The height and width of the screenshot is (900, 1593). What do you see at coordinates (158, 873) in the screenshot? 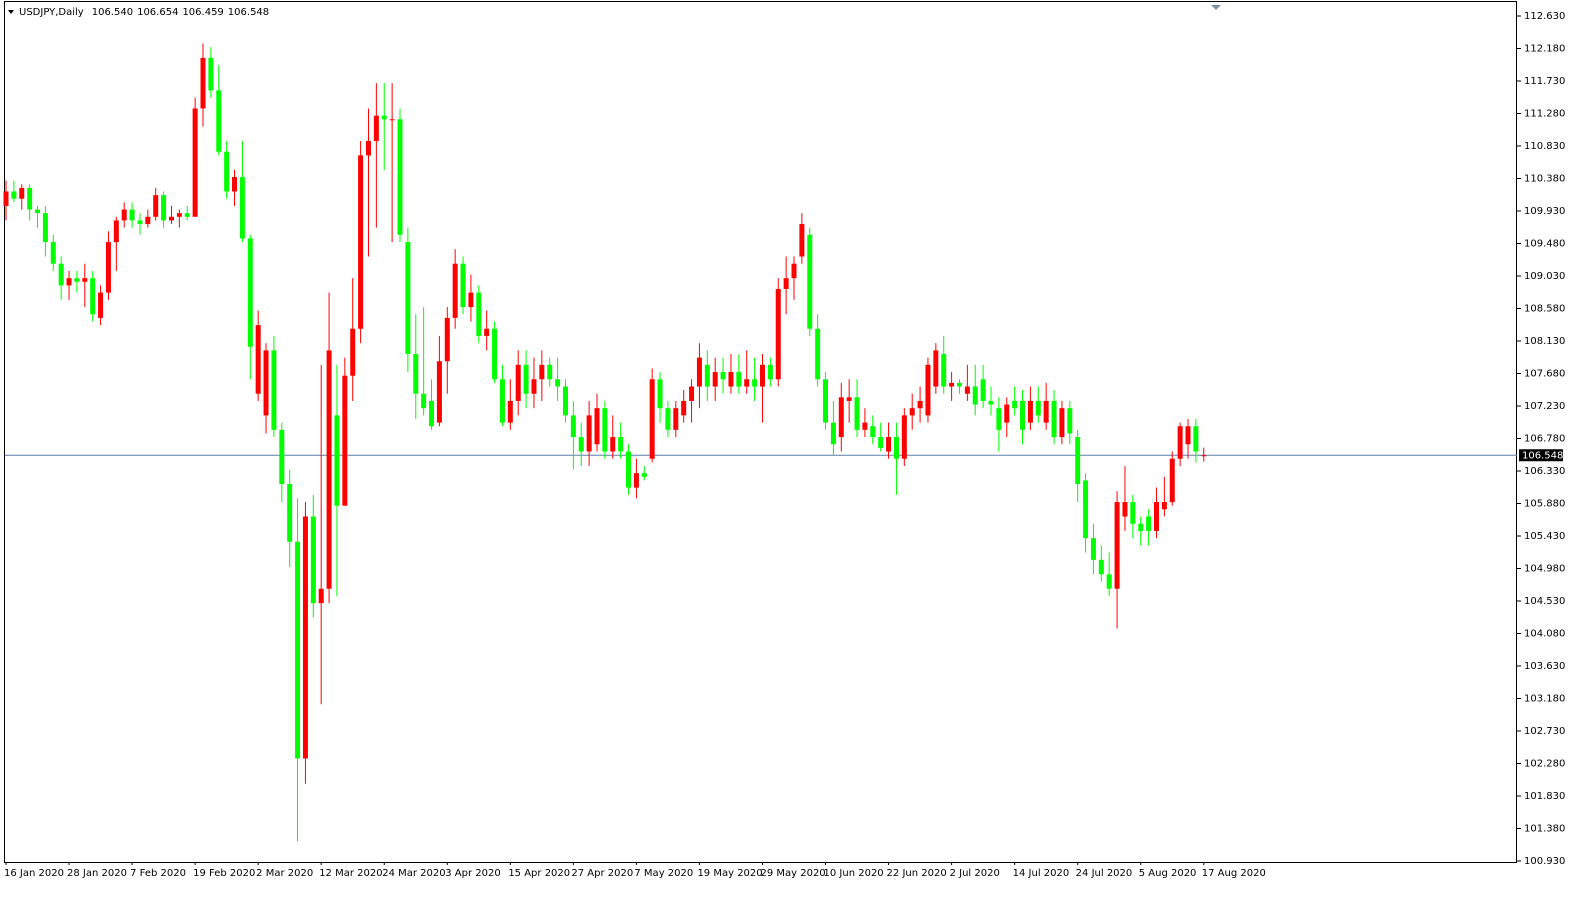
I see `x-tick-label: 7 Feb 2020` at bounding box center [158, 873].